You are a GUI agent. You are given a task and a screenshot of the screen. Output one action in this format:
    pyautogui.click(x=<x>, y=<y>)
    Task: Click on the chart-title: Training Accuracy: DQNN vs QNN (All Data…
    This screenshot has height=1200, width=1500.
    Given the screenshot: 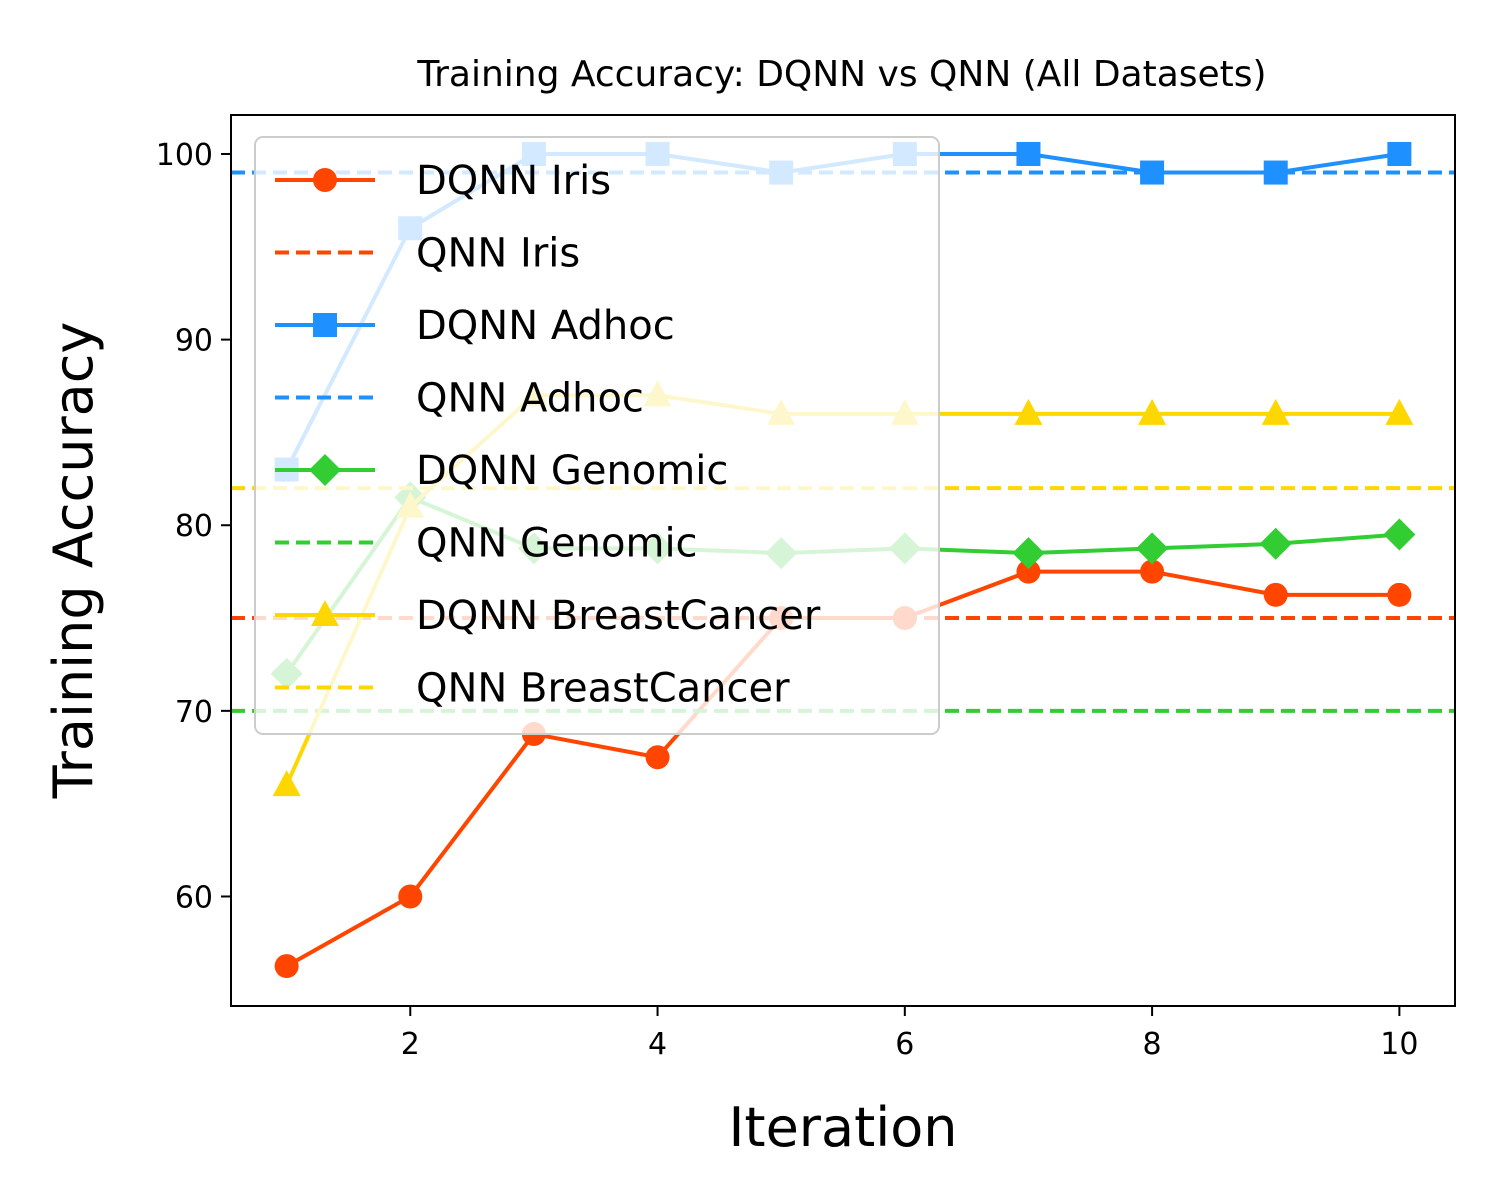 What is the action you would take?
    pyautogui.click(x=841, y=74)
    